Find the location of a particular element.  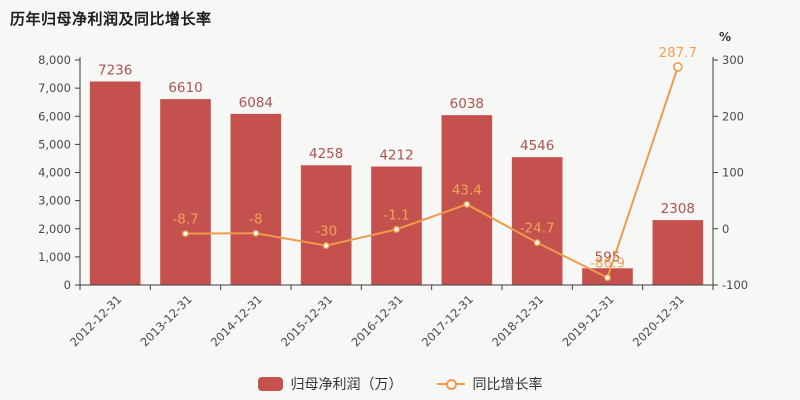

x-axis-category-label: 2015-12-31 is located at coordinates (306, 320).